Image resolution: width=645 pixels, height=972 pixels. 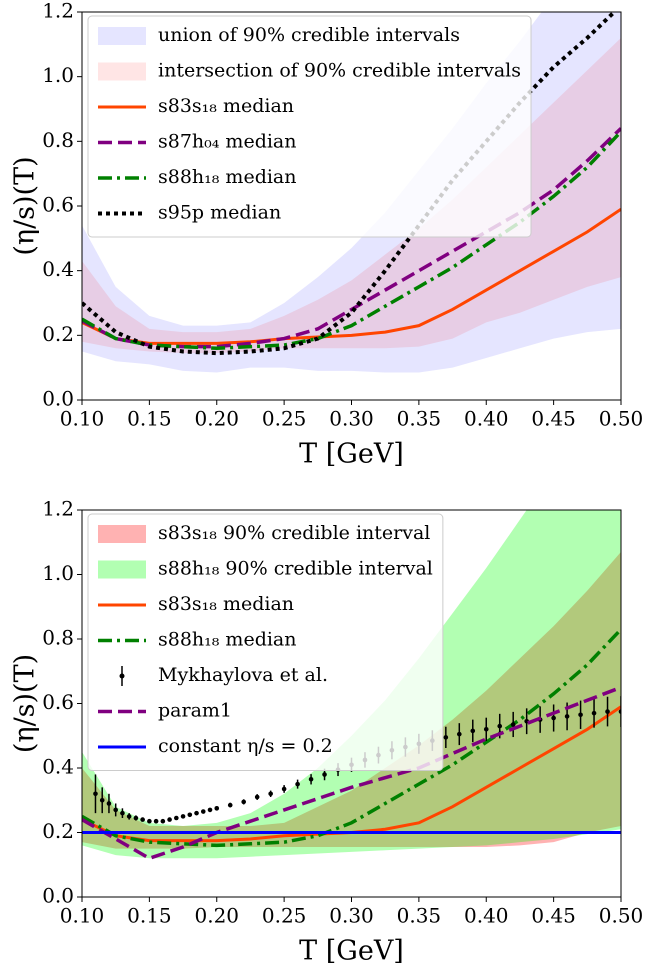 I want to click on legend-label: s88h₁₈ 90% credible interval, so click(x=295, y=569).